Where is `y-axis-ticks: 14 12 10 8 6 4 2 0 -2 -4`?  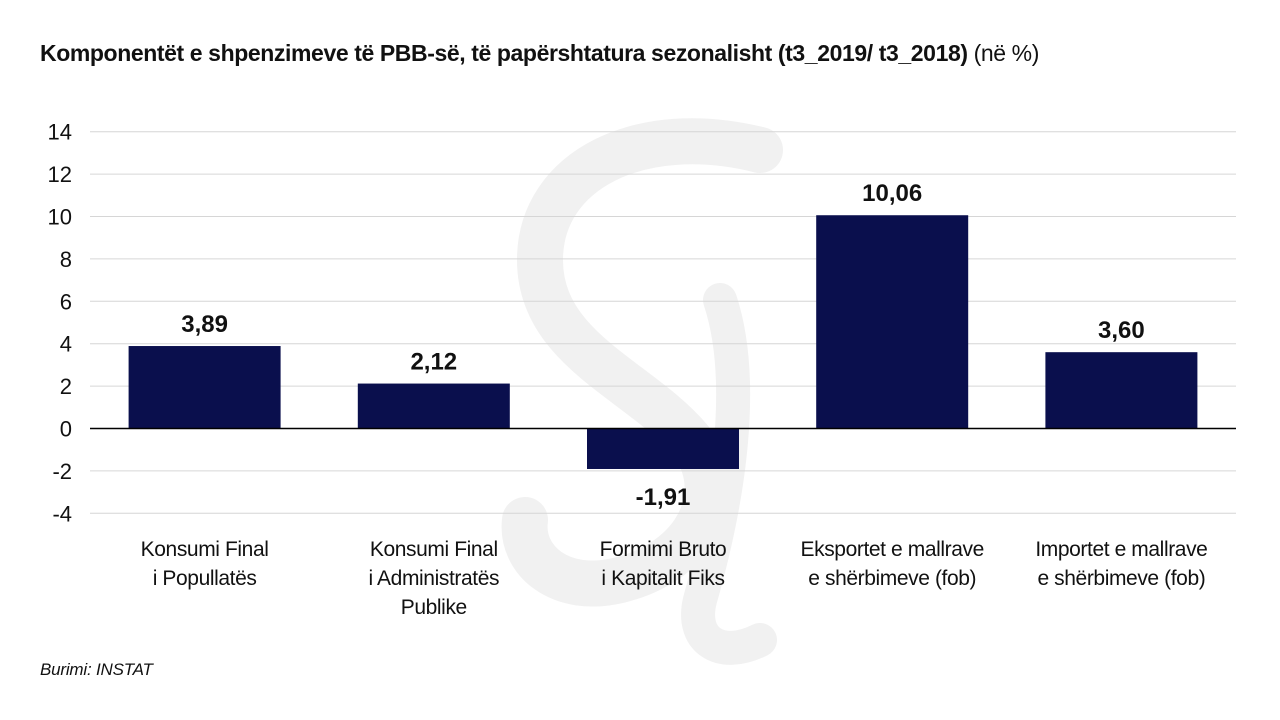
y-axis-ticks: 14 12 10 8 6 4 2 0 -2 -4 is located at coordinates (60, 323).